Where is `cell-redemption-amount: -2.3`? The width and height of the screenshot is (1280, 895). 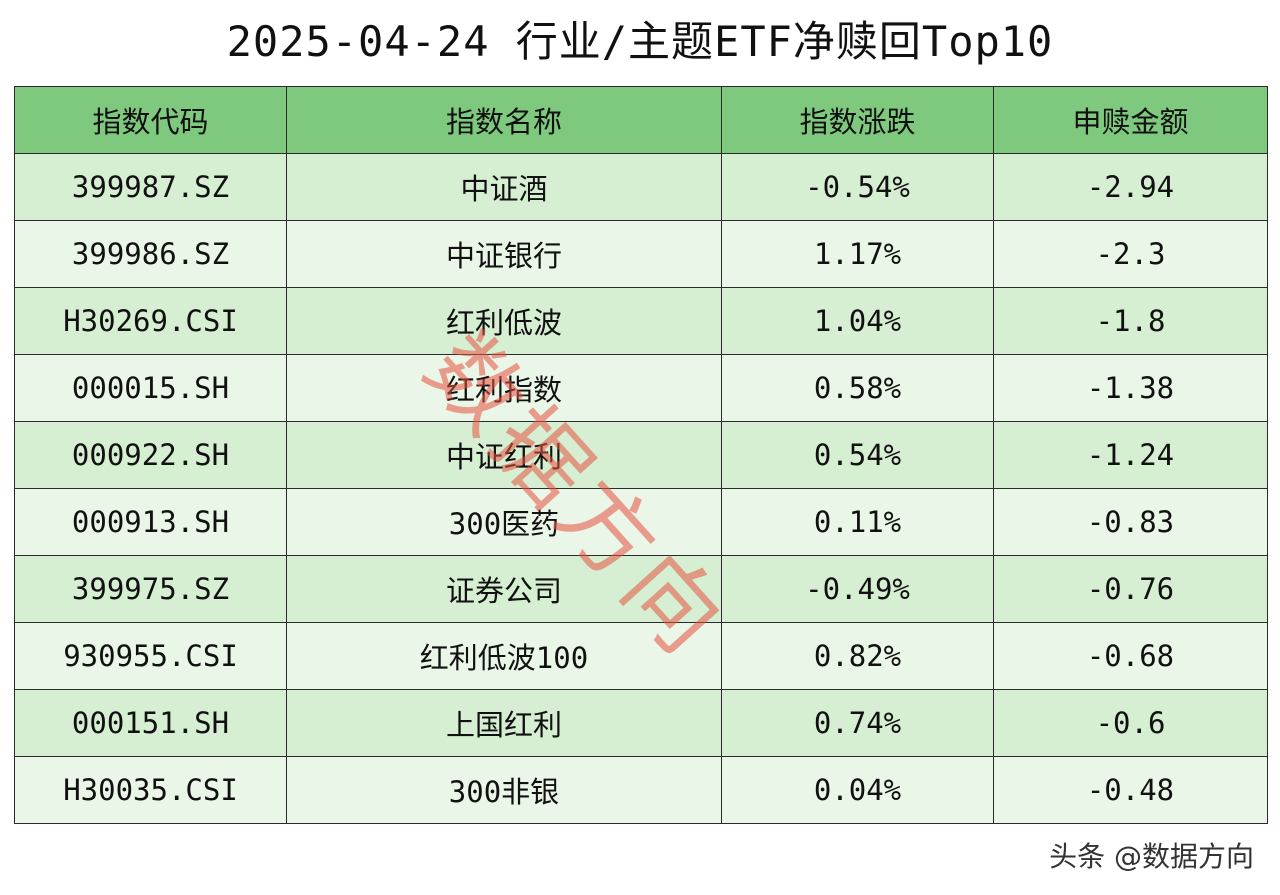
cell-redemption-amount: -2.3 is located at coordinates (1130, 254).